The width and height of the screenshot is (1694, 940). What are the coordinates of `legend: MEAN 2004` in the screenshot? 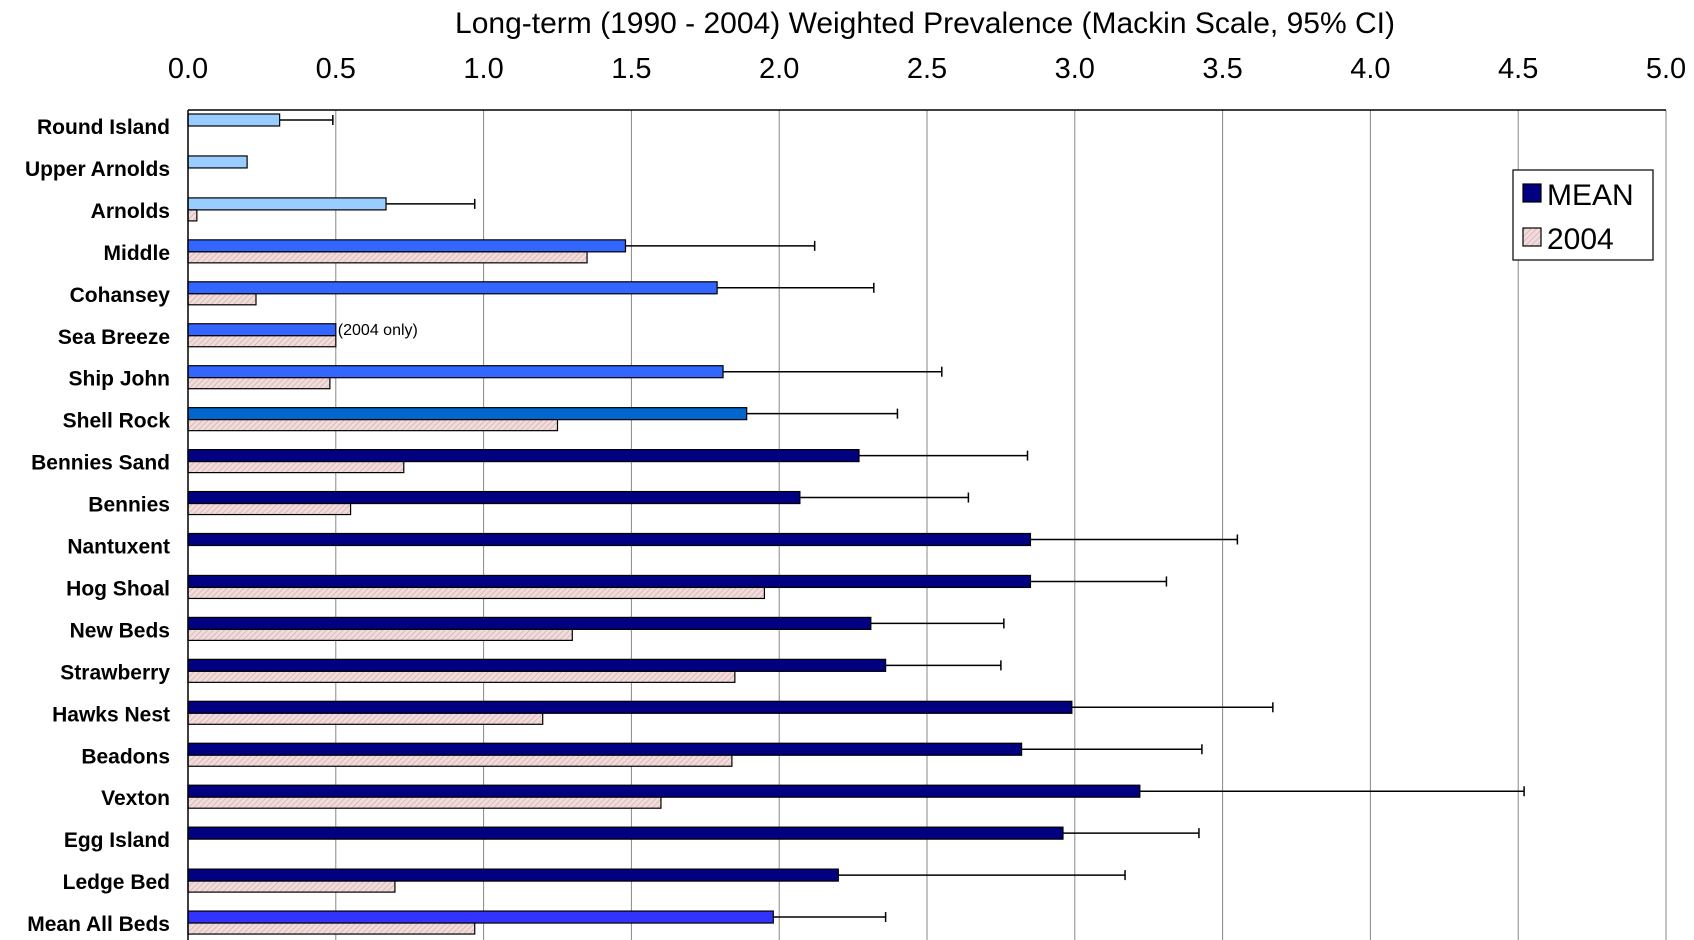 It's located at (1583, 215).